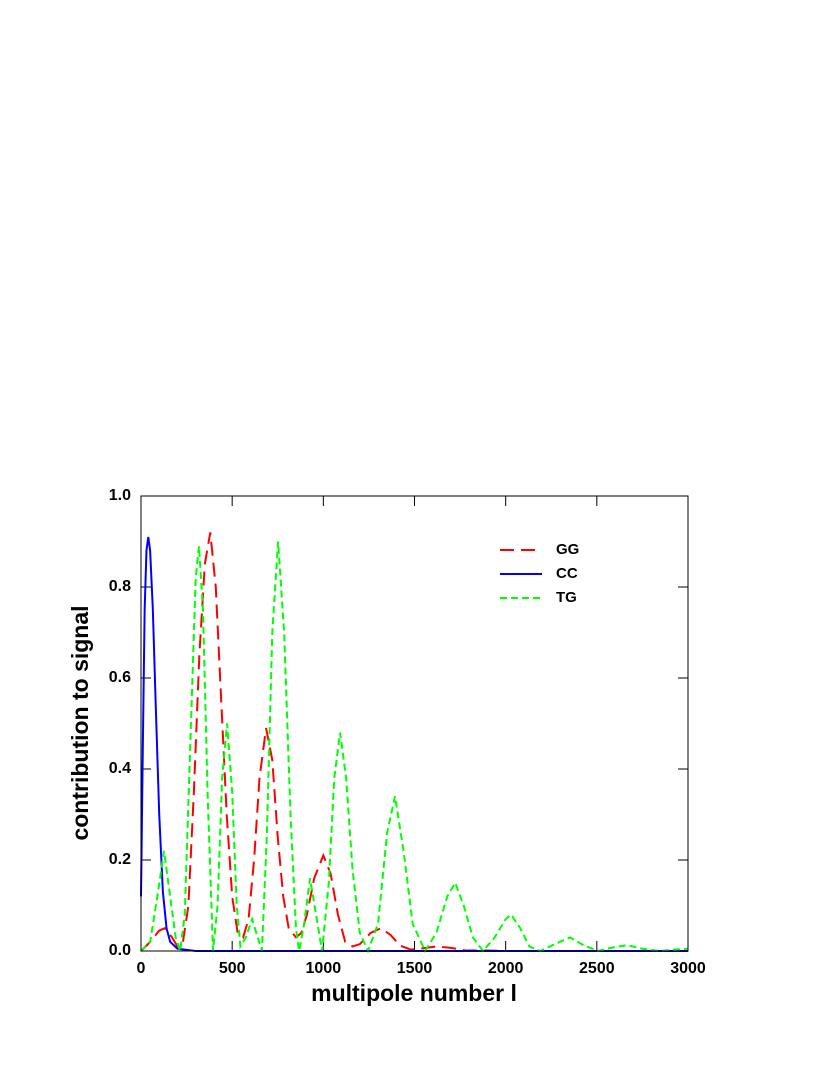 The height and width of the screenshot is (1075, 830). What do you see at coordinates (120, 586) in the screenshot?
I see `y-tick-label: 0.8` at bounding box center [120, 586].